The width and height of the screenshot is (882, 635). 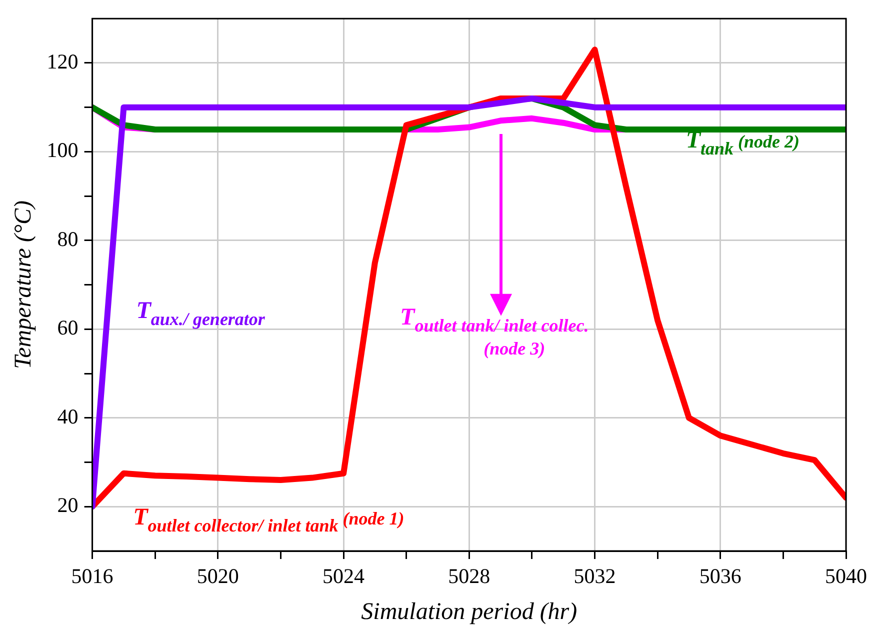 I want to click on y-tick-label: 20, so click(x=67, y=505).